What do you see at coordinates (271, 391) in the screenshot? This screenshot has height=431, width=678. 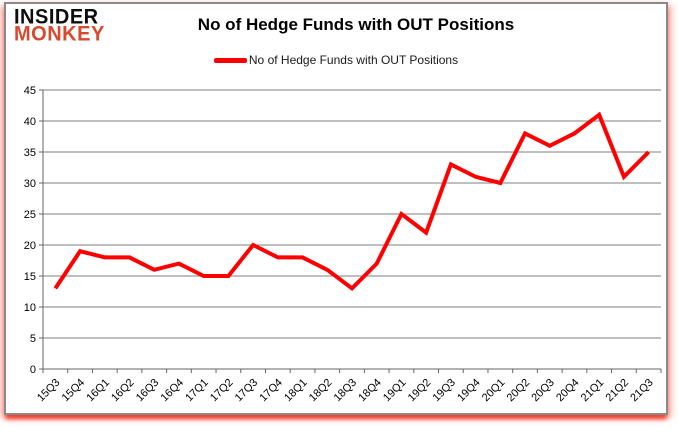 I see `x-tick-label: 17Q4` at bounding box center [271, 391].